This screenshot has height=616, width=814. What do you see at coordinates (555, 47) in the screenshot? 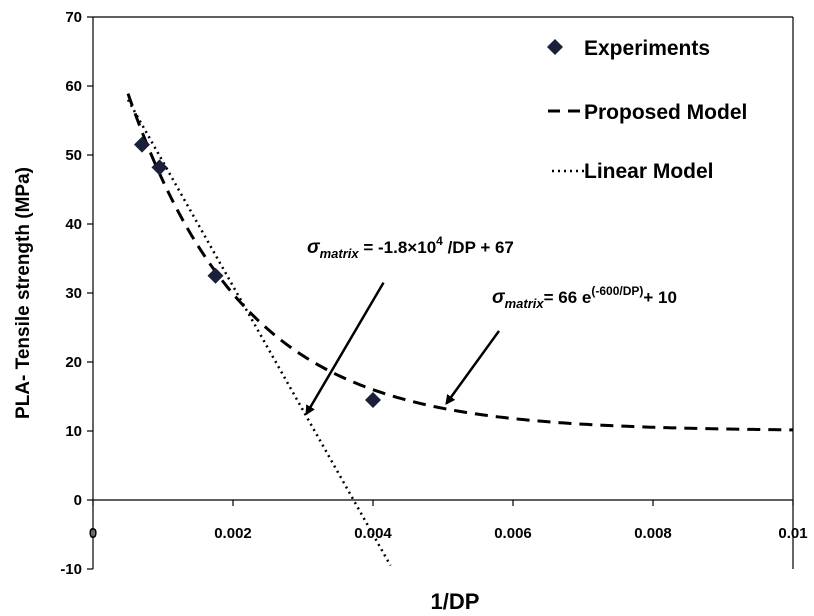
I see `legend-experiments-marker` at bounding box center [555, 47].